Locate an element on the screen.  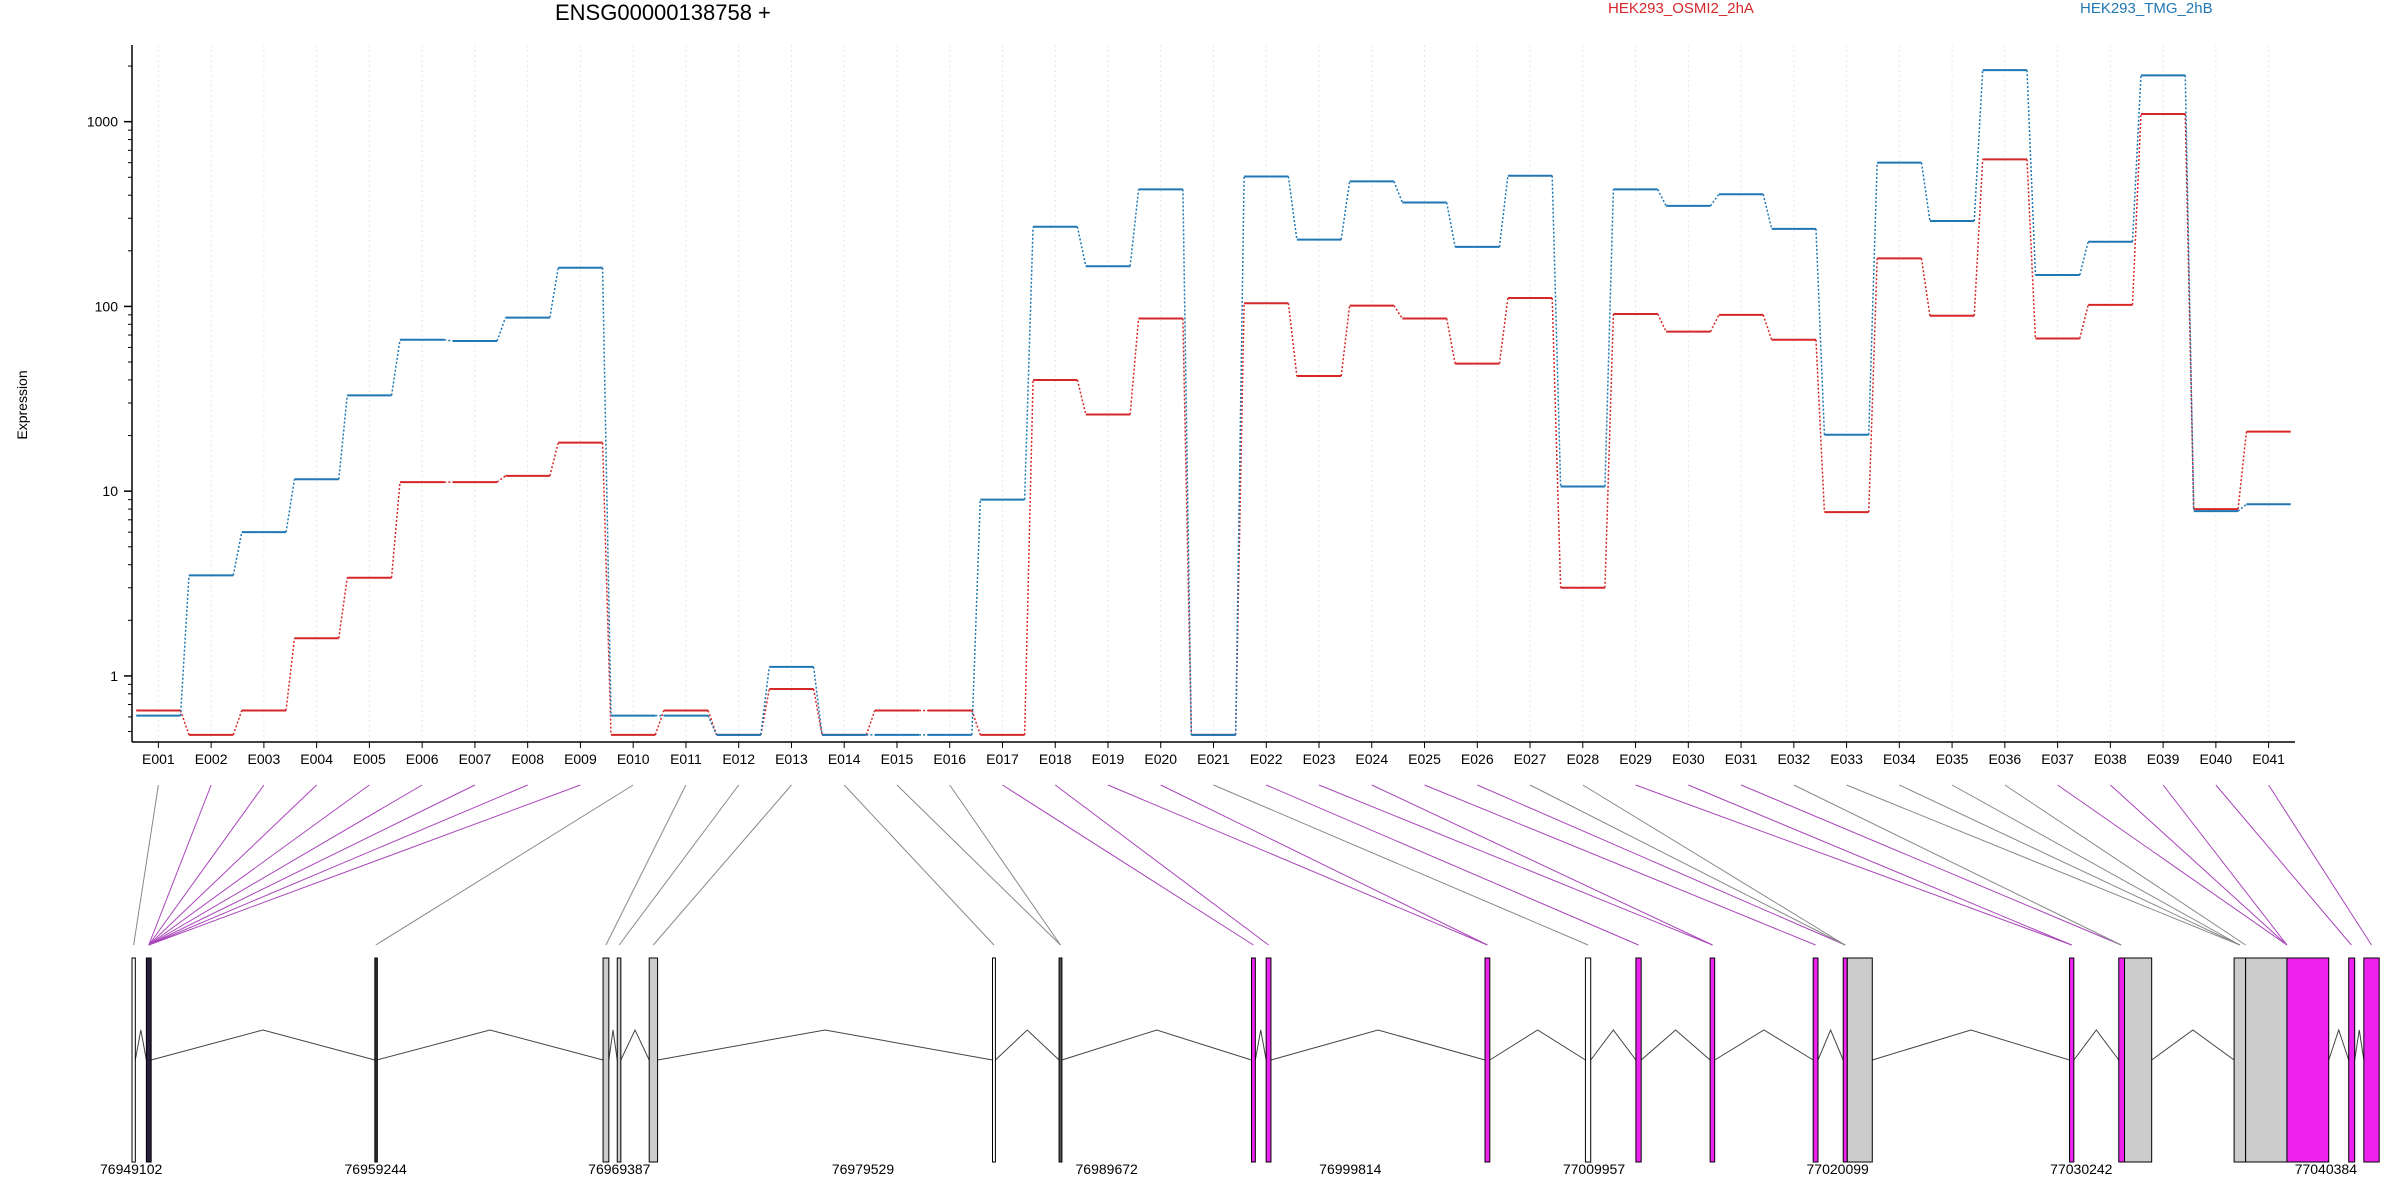
x-tick-label: E025 is located at coordinates (1424, 759).